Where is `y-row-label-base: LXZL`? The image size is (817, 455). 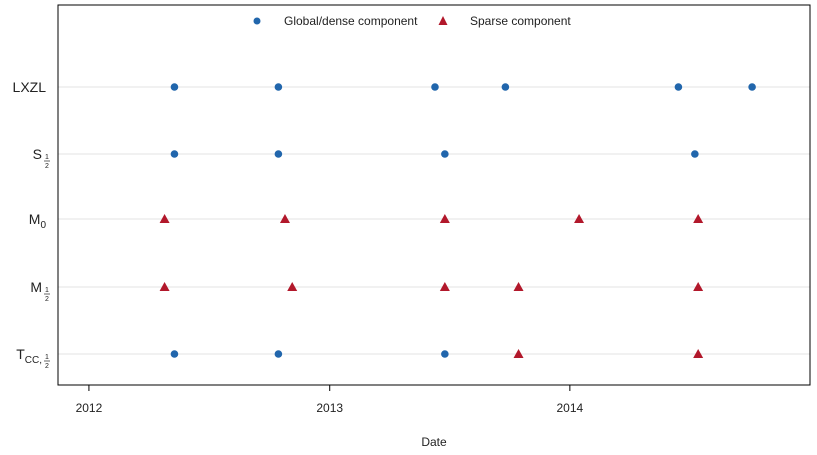
y-row-label-base: LXZL is located at coordinates (30, 87).